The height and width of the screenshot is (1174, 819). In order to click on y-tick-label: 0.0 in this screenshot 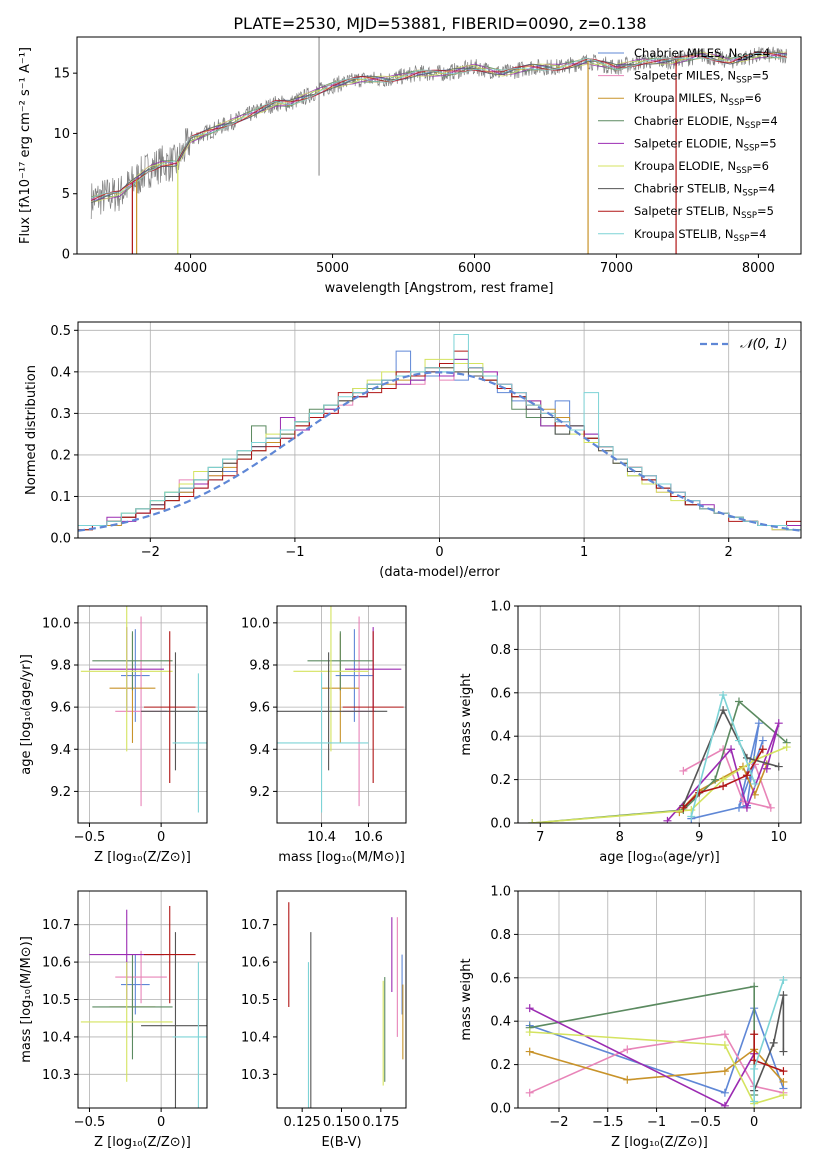, I will do `click(500, 824)`.